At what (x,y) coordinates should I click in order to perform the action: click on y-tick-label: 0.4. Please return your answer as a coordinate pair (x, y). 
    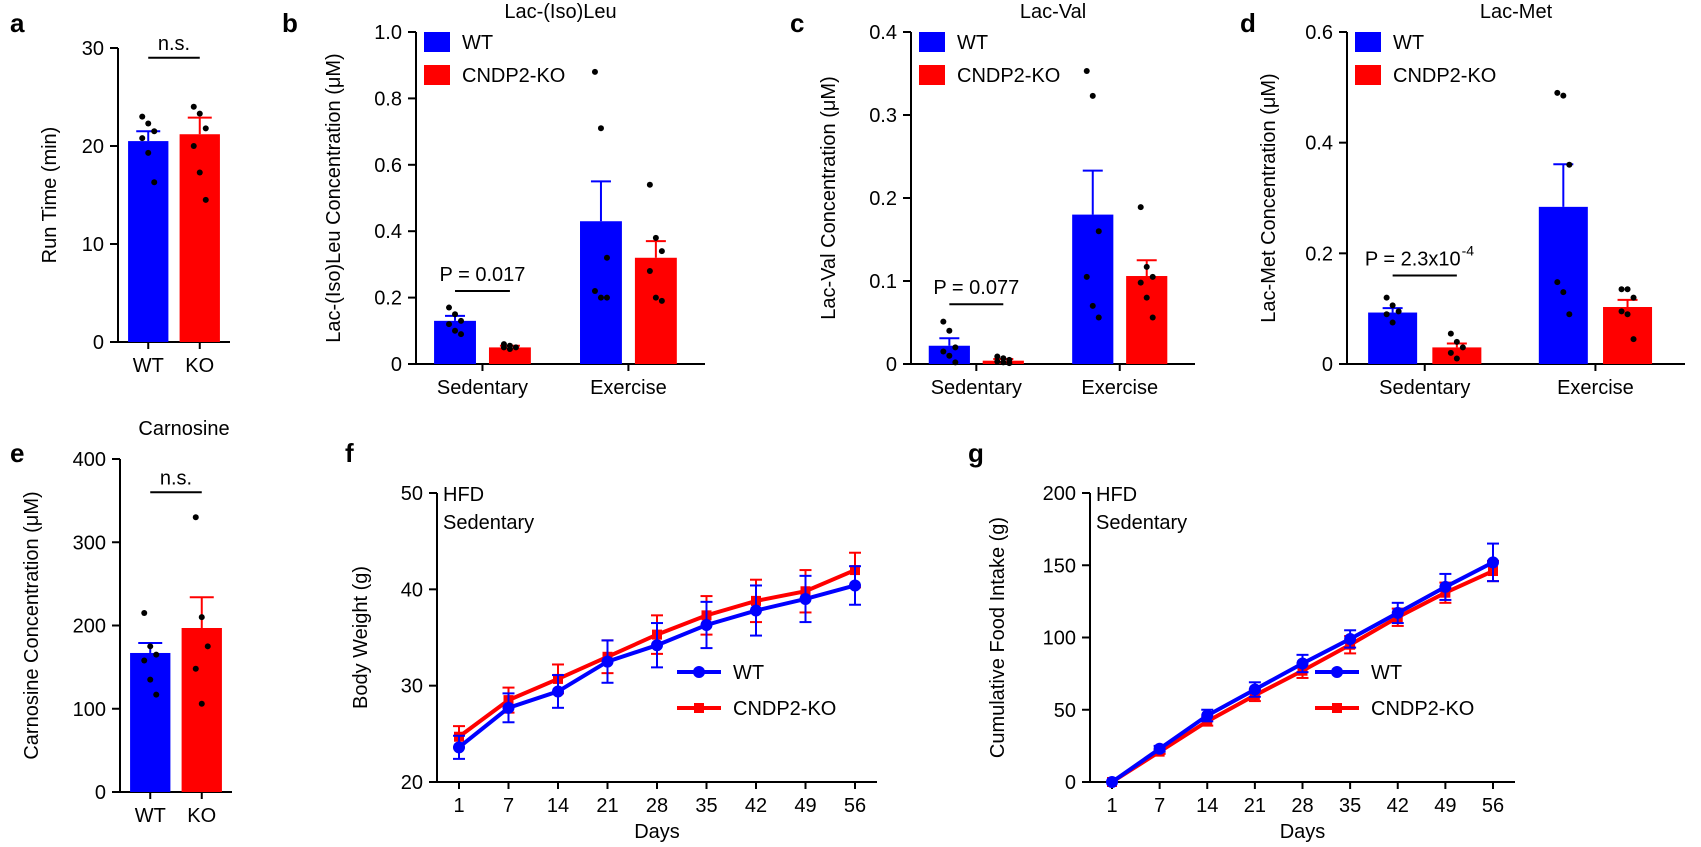
    Looking at the image, I should click on (1319, 144).